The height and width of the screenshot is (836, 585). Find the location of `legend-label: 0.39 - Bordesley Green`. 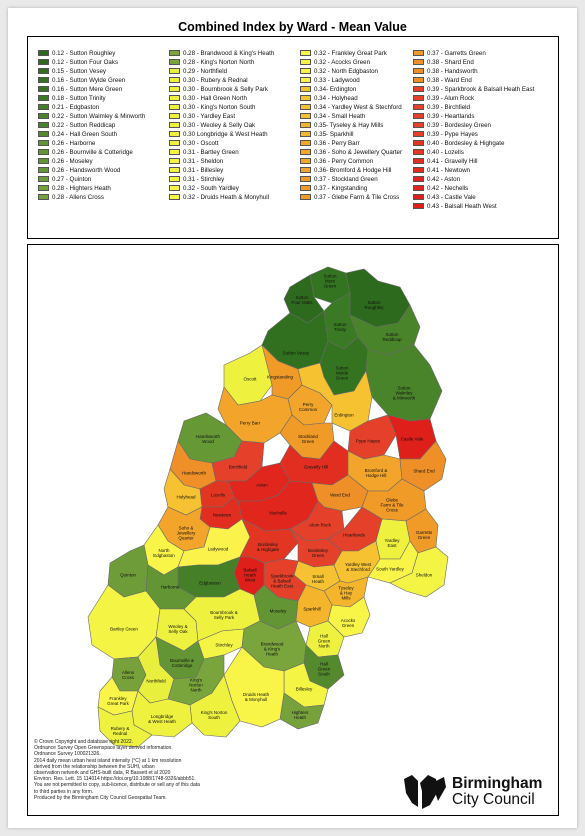

legend-label: 0.39 - Bordesley Green is located at coordinates (459, 125).